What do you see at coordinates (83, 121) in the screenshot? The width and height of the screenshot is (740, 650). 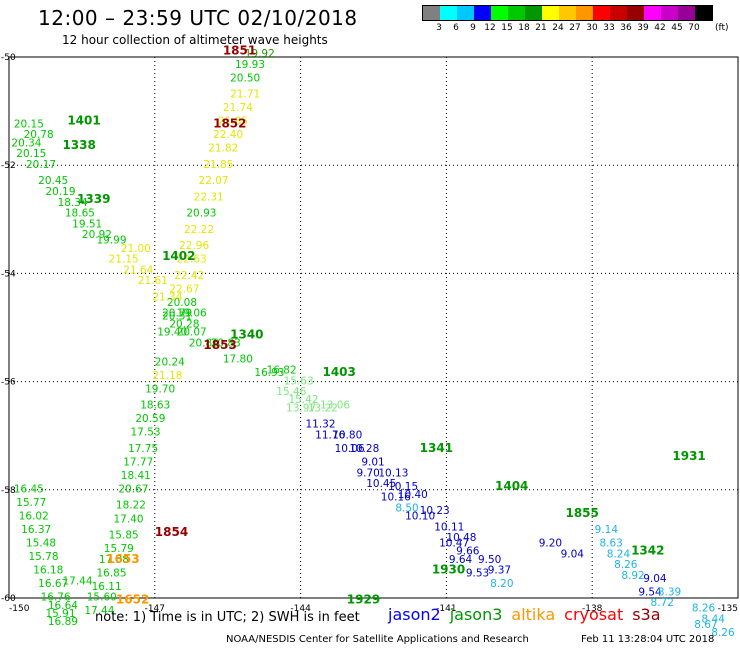 I see `pass-time-label: 1401` at bounding box center [83, 121].